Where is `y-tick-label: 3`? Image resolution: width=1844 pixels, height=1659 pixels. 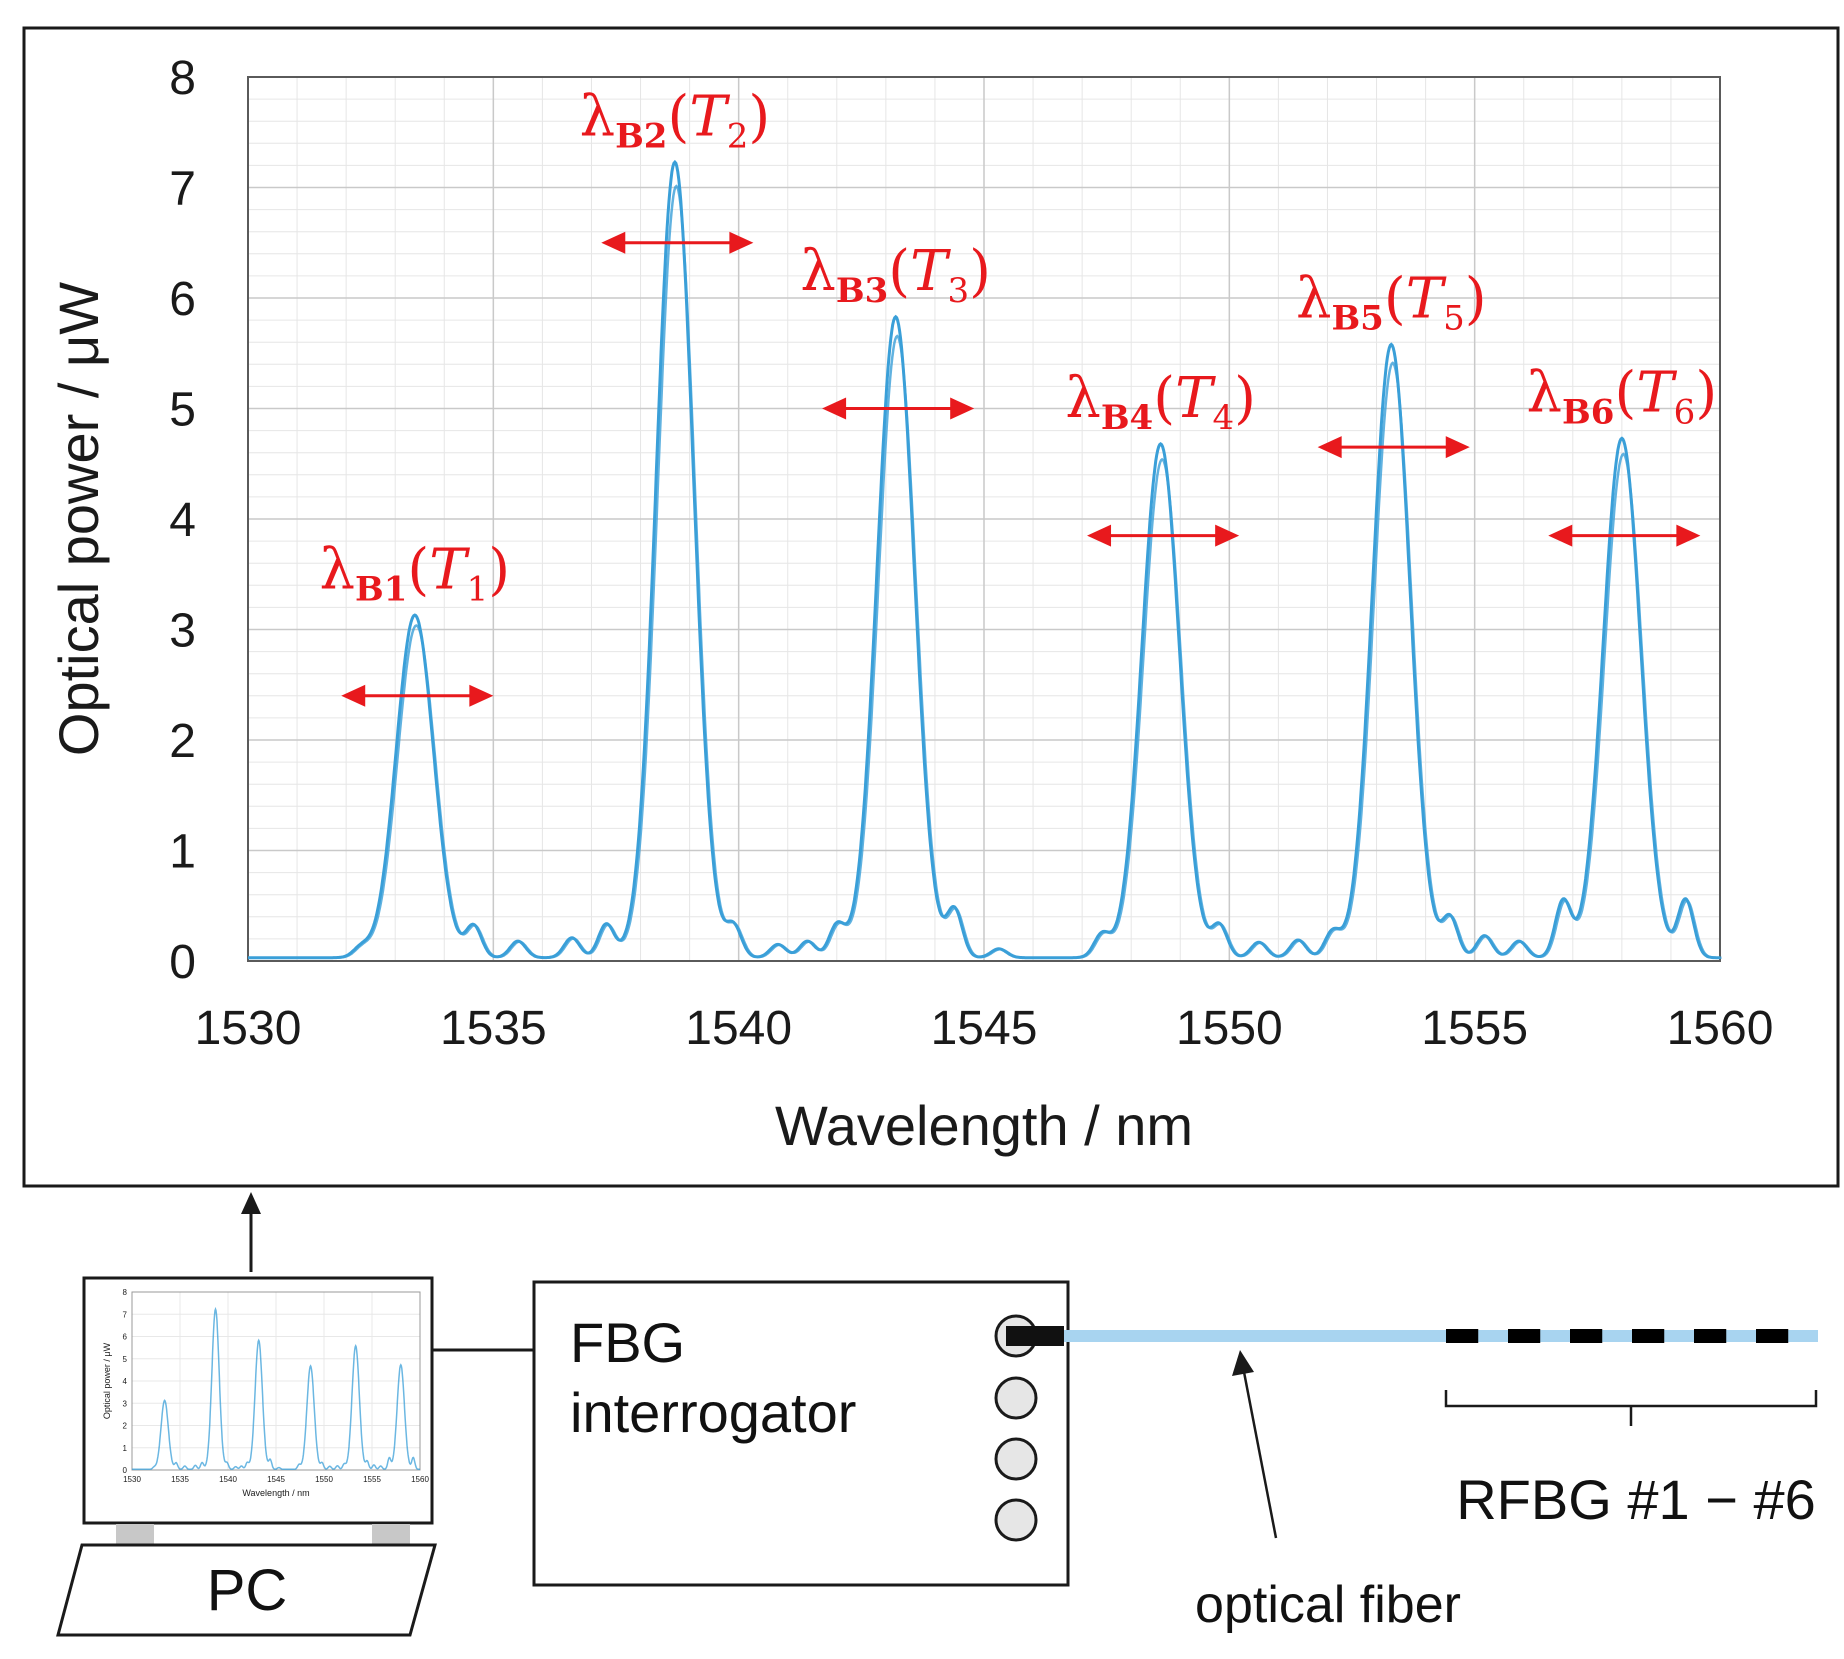 y-tick-label: 3 is located at coordinates (182, 631).